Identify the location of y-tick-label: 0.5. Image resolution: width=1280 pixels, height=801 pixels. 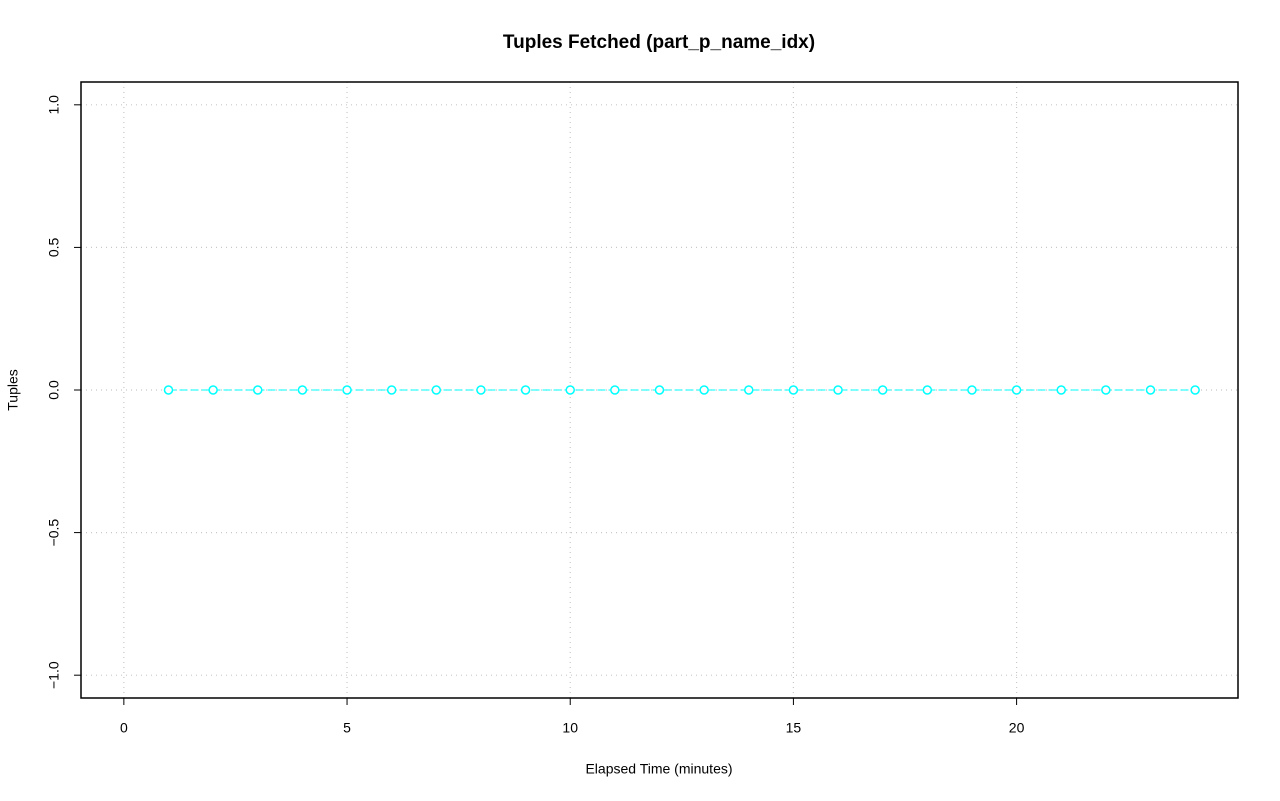
(54, 247).